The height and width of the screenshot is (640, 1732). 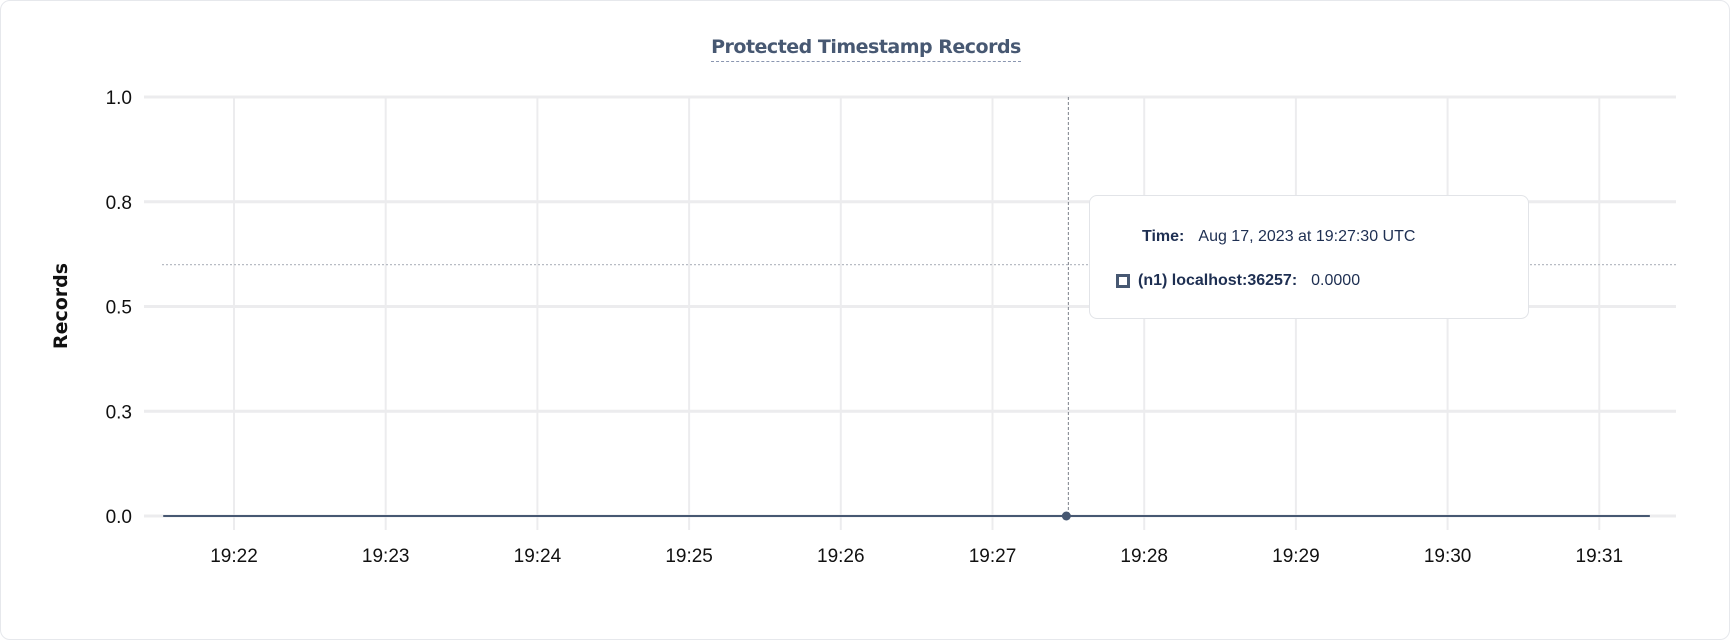 I want to click on x-tick-label: 19:22, so click(x=234, y=556).